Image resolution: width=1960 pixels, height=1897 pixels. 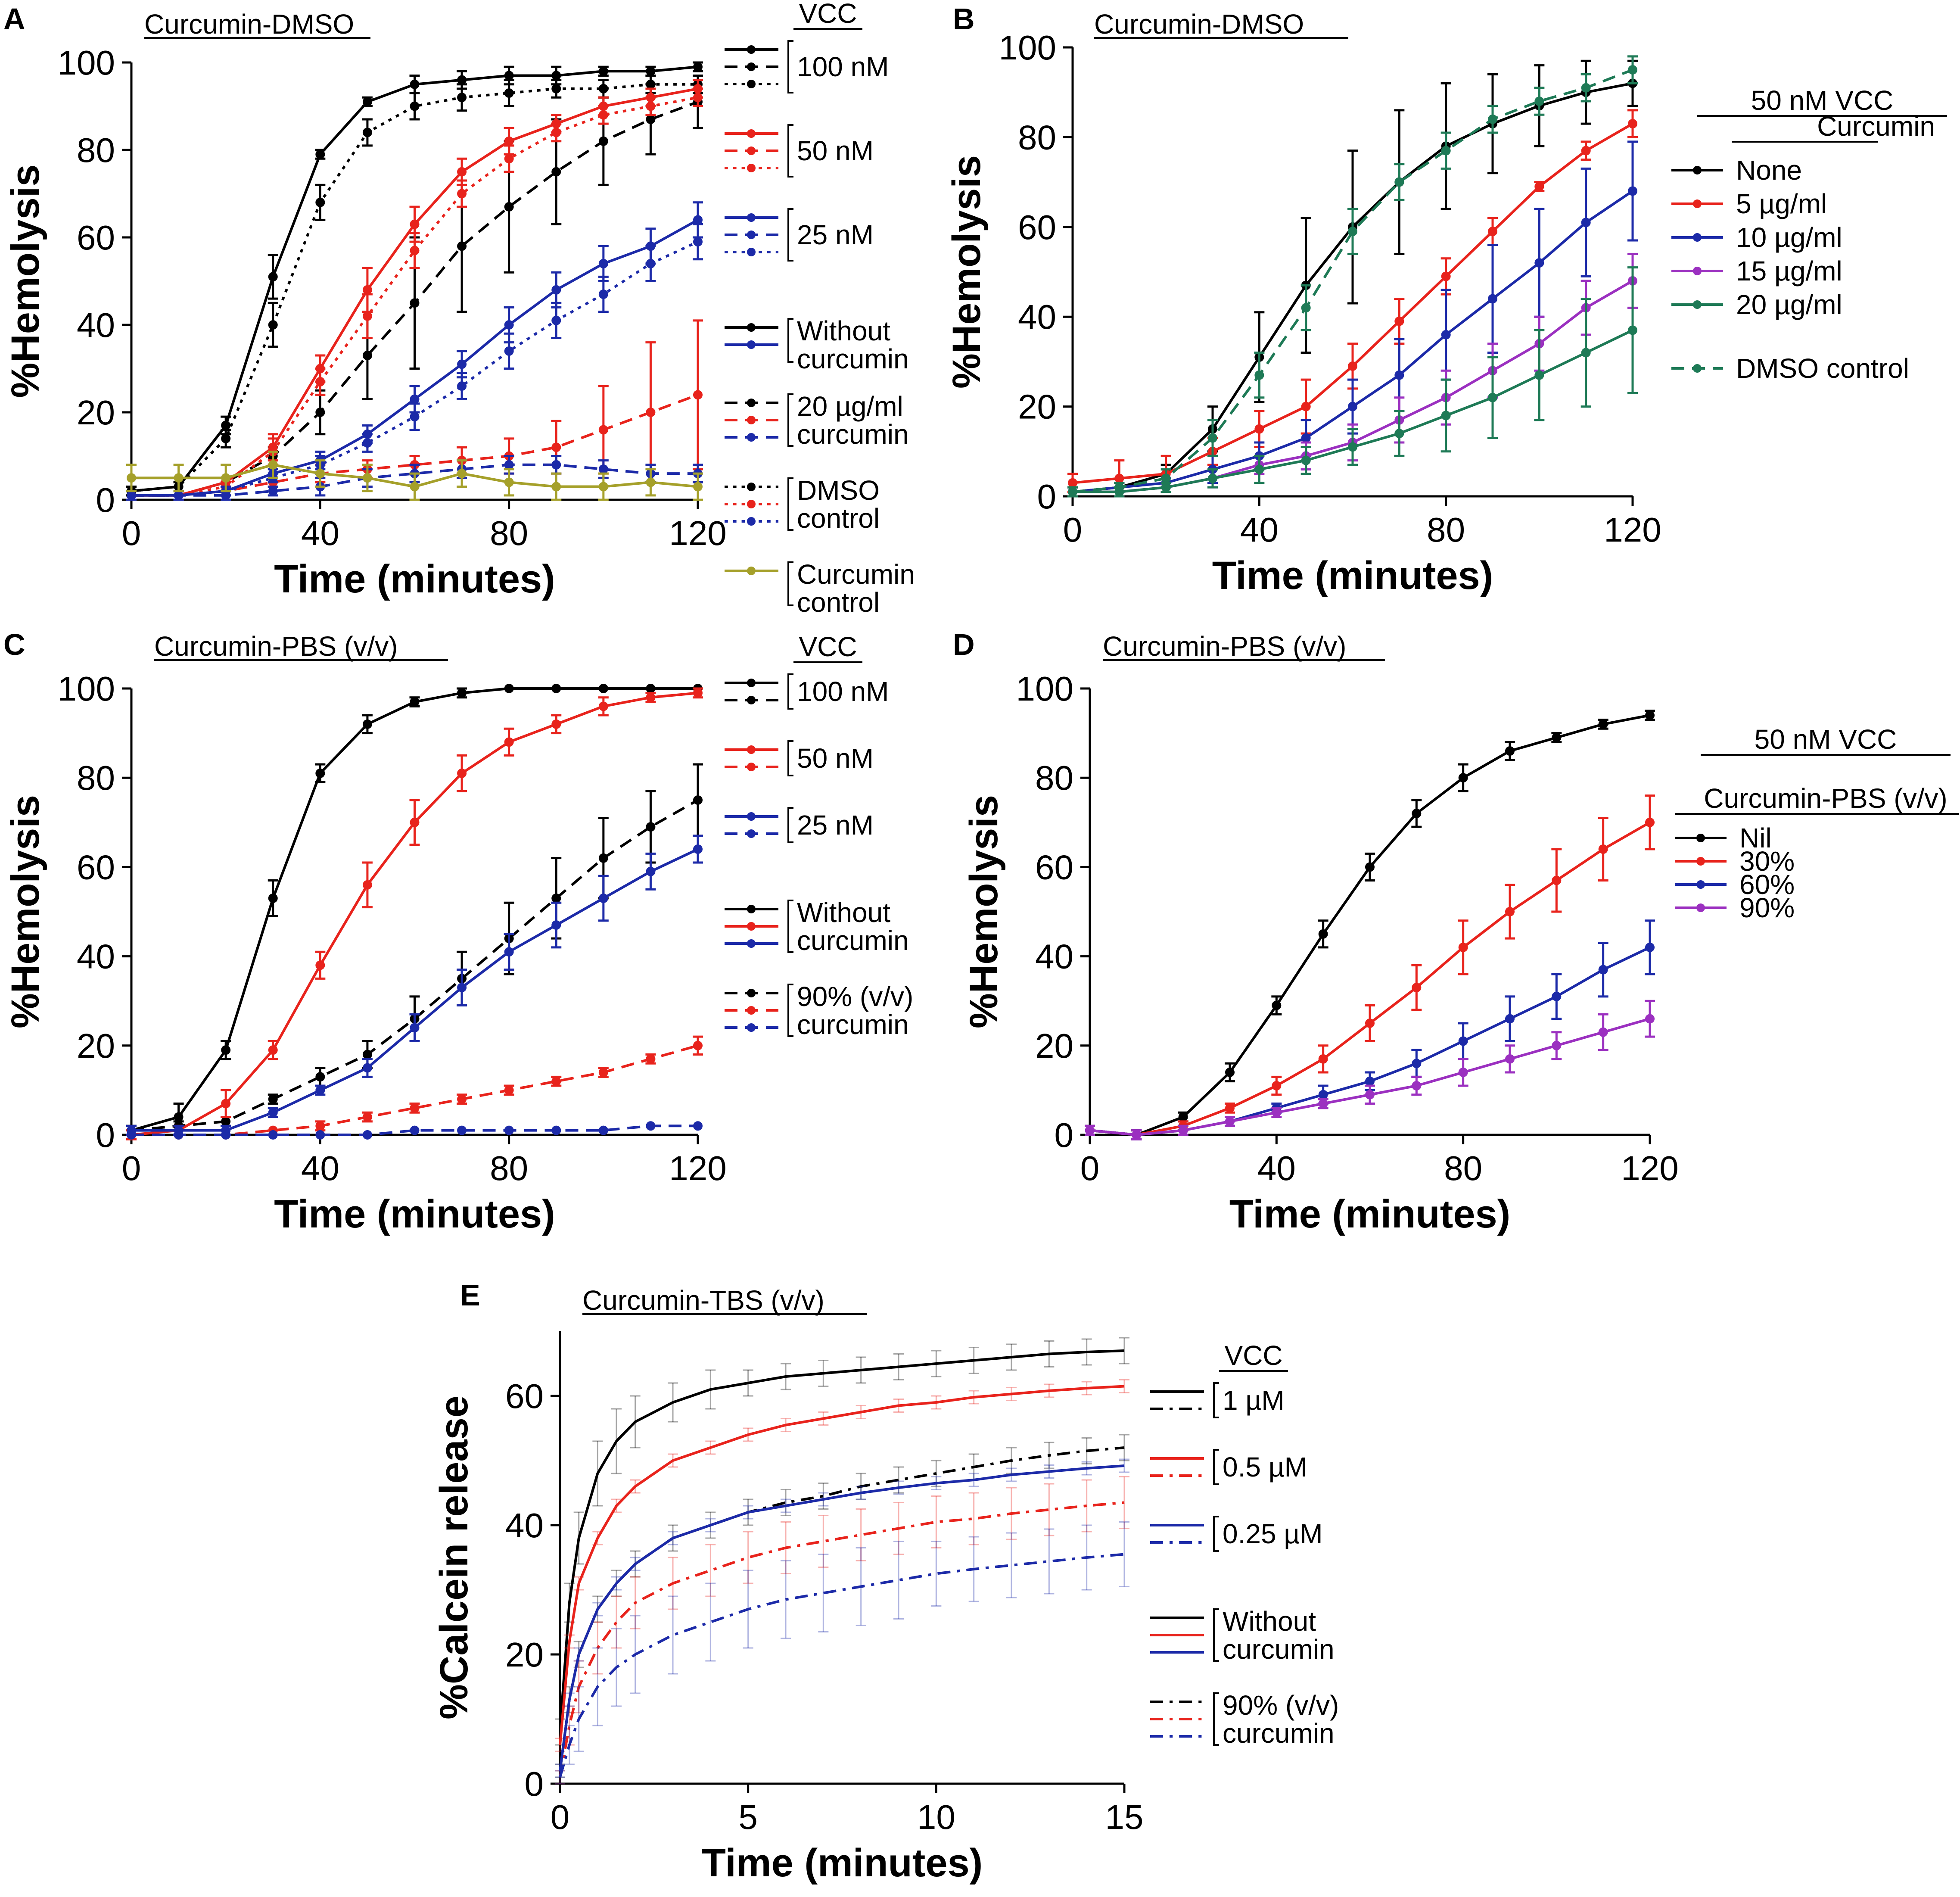 I want to click on x-tick-label: 10, so click(x=936, y=1817).